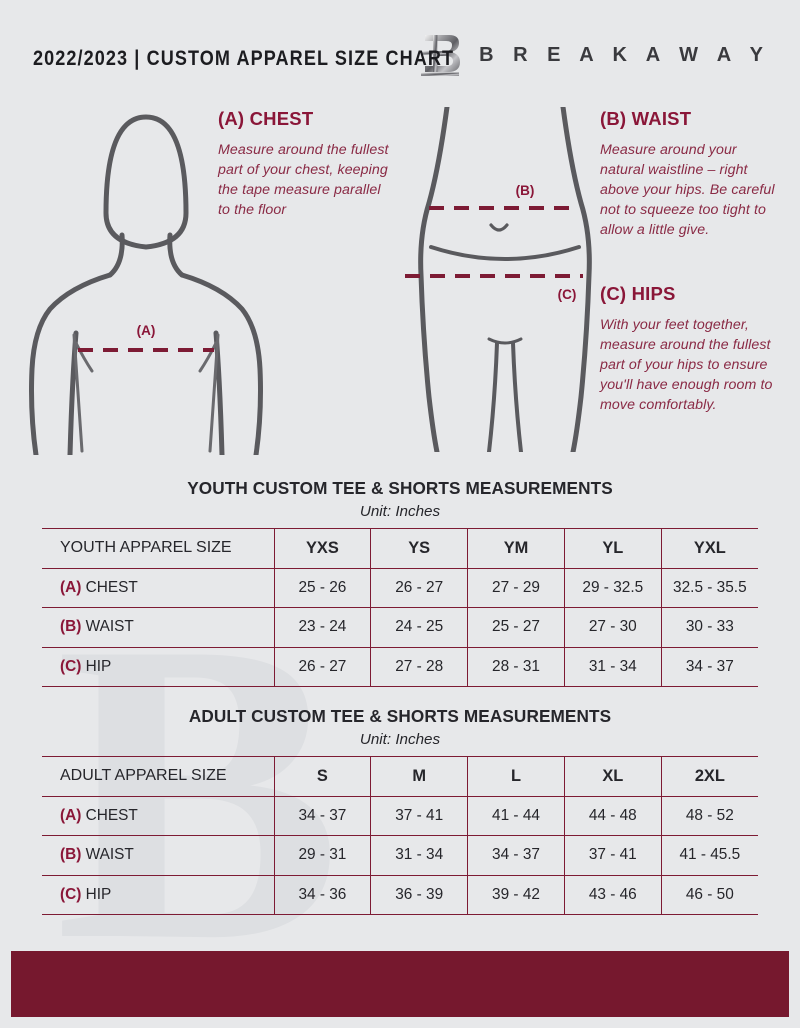 The height and width of the screenshot is (1028, 800). What do you see at coordinates (266, 118) in the screenshot?
I see `callout-chest-heading: (A) CHEST` at bounding box center [266, 118].